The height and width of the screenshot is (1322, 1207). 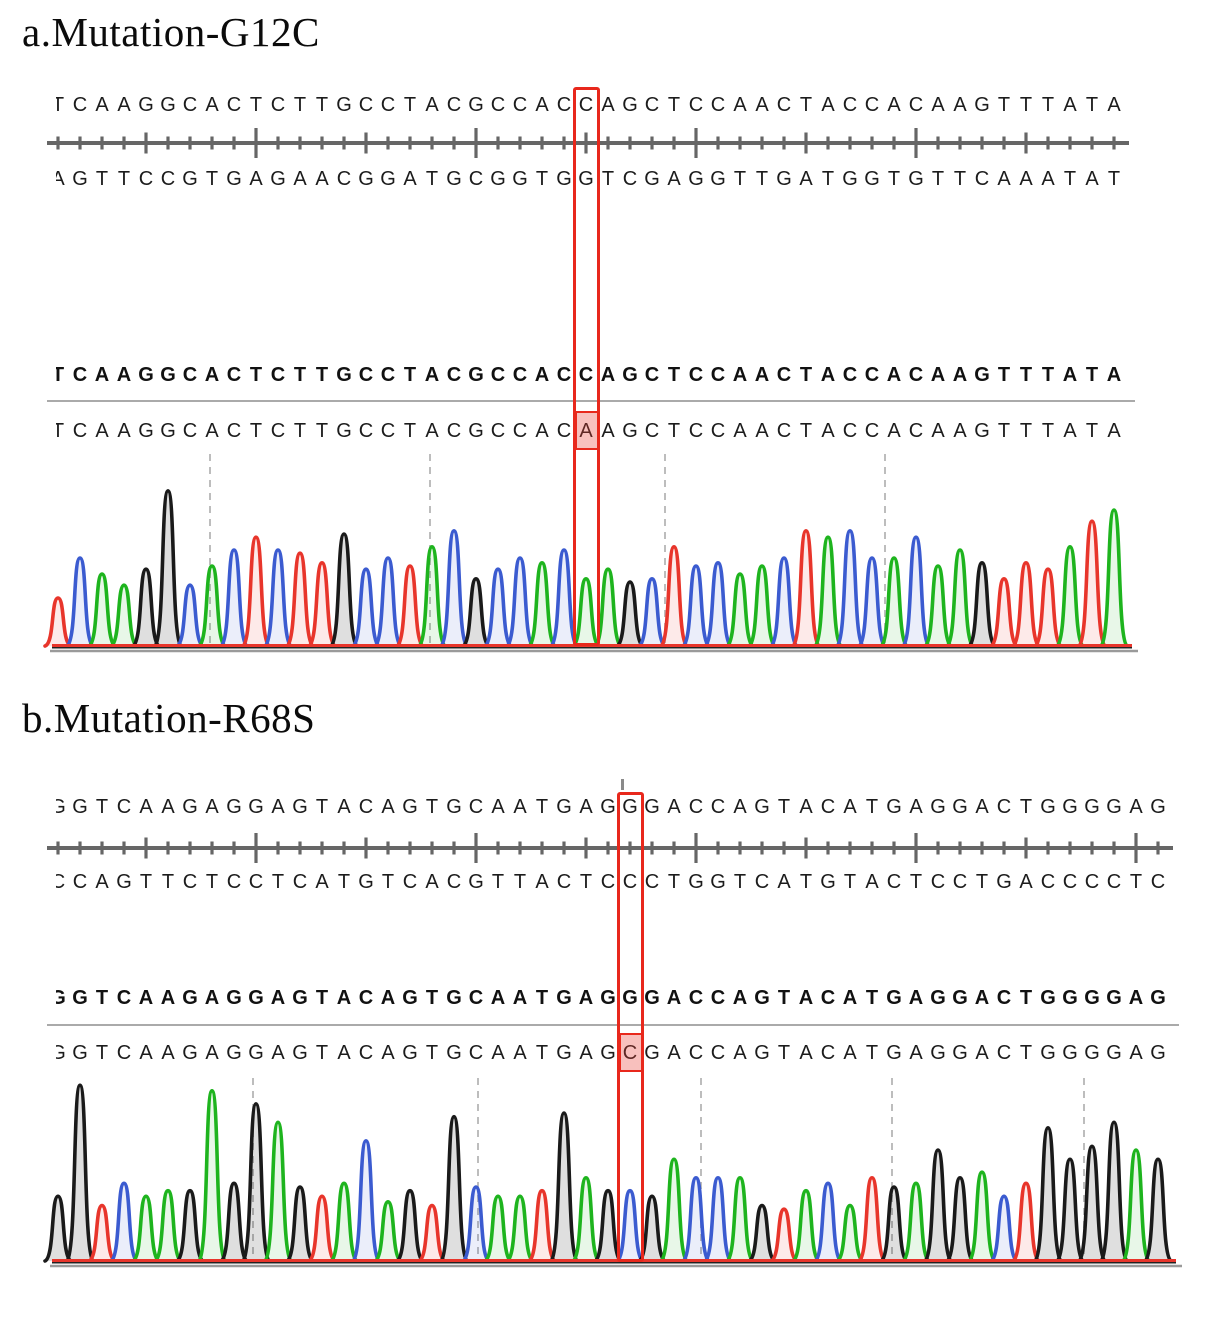 What do you see at coordinates (169, 718) in the screenshot?
I see `panel-b-title: b.Mutation-R68S` at bounding box center [169, 718].